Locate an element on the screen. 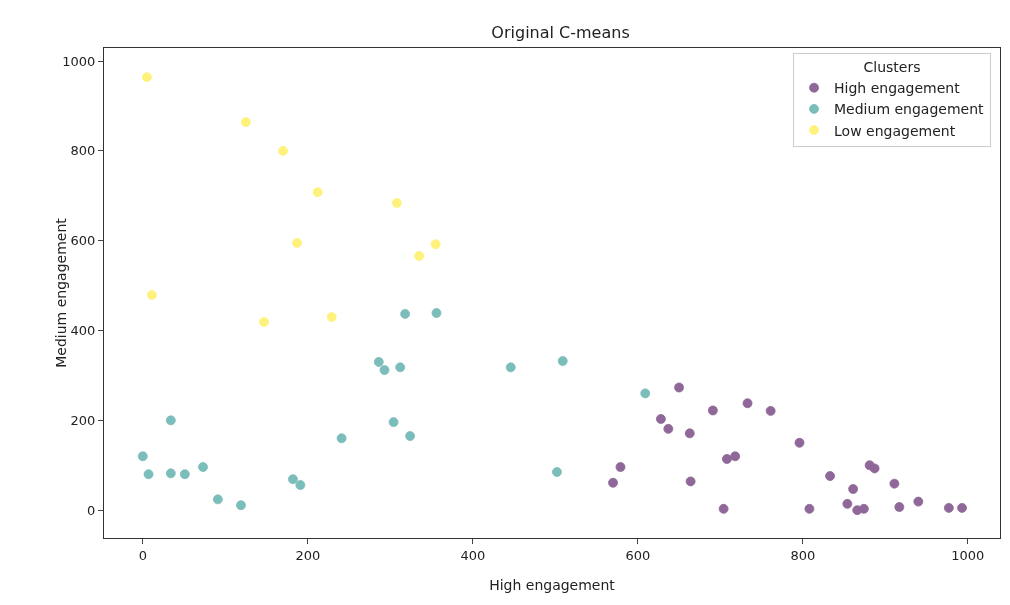 The height and width of the screenshot is (605, 1010). y-tick-label: 200 is located at coordinates (83, 420).